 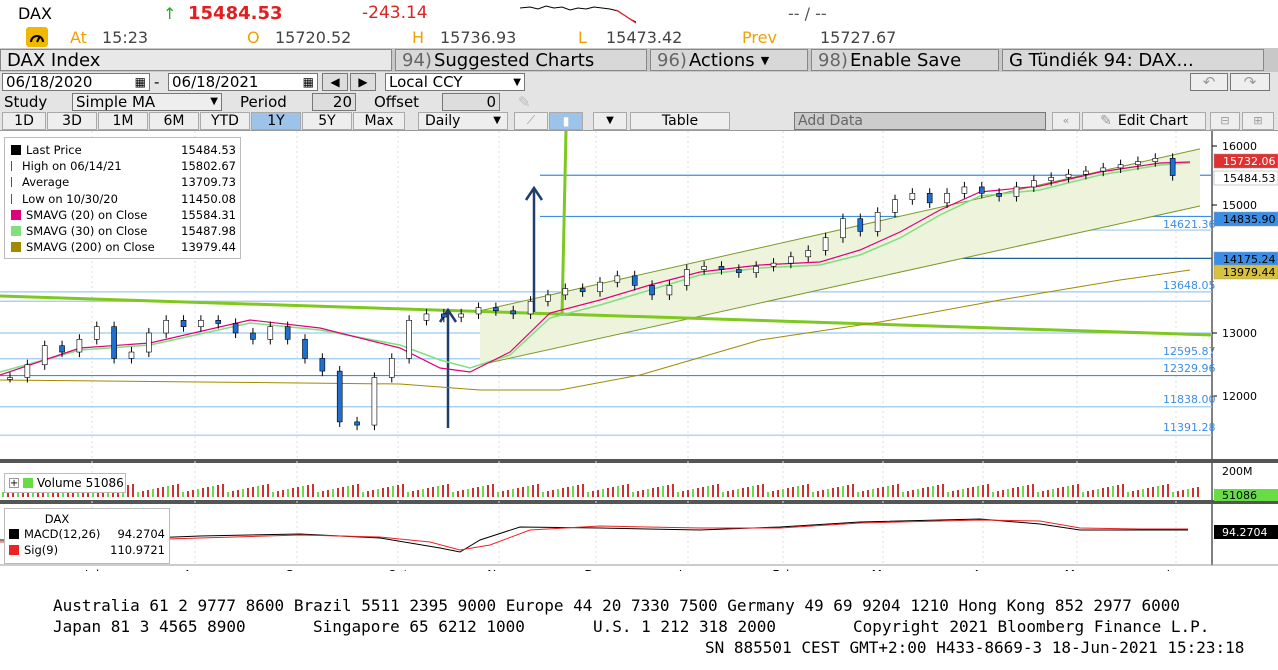 I want to click on undo-icon: ↶, so click(x=1209, y=82).